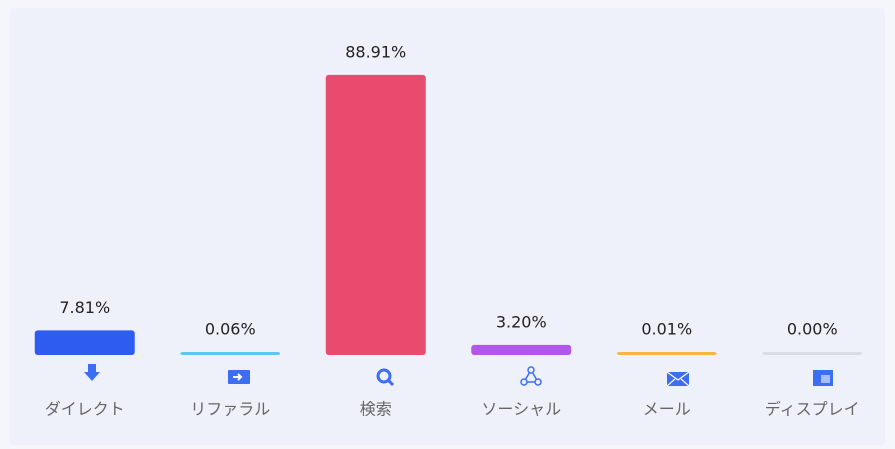 This screenshot has width=895, height=449. What do you see at coordinates (521, 409) in the screenshot?
I see `category-label: ソーシャル` at bounding box center [521, 409].